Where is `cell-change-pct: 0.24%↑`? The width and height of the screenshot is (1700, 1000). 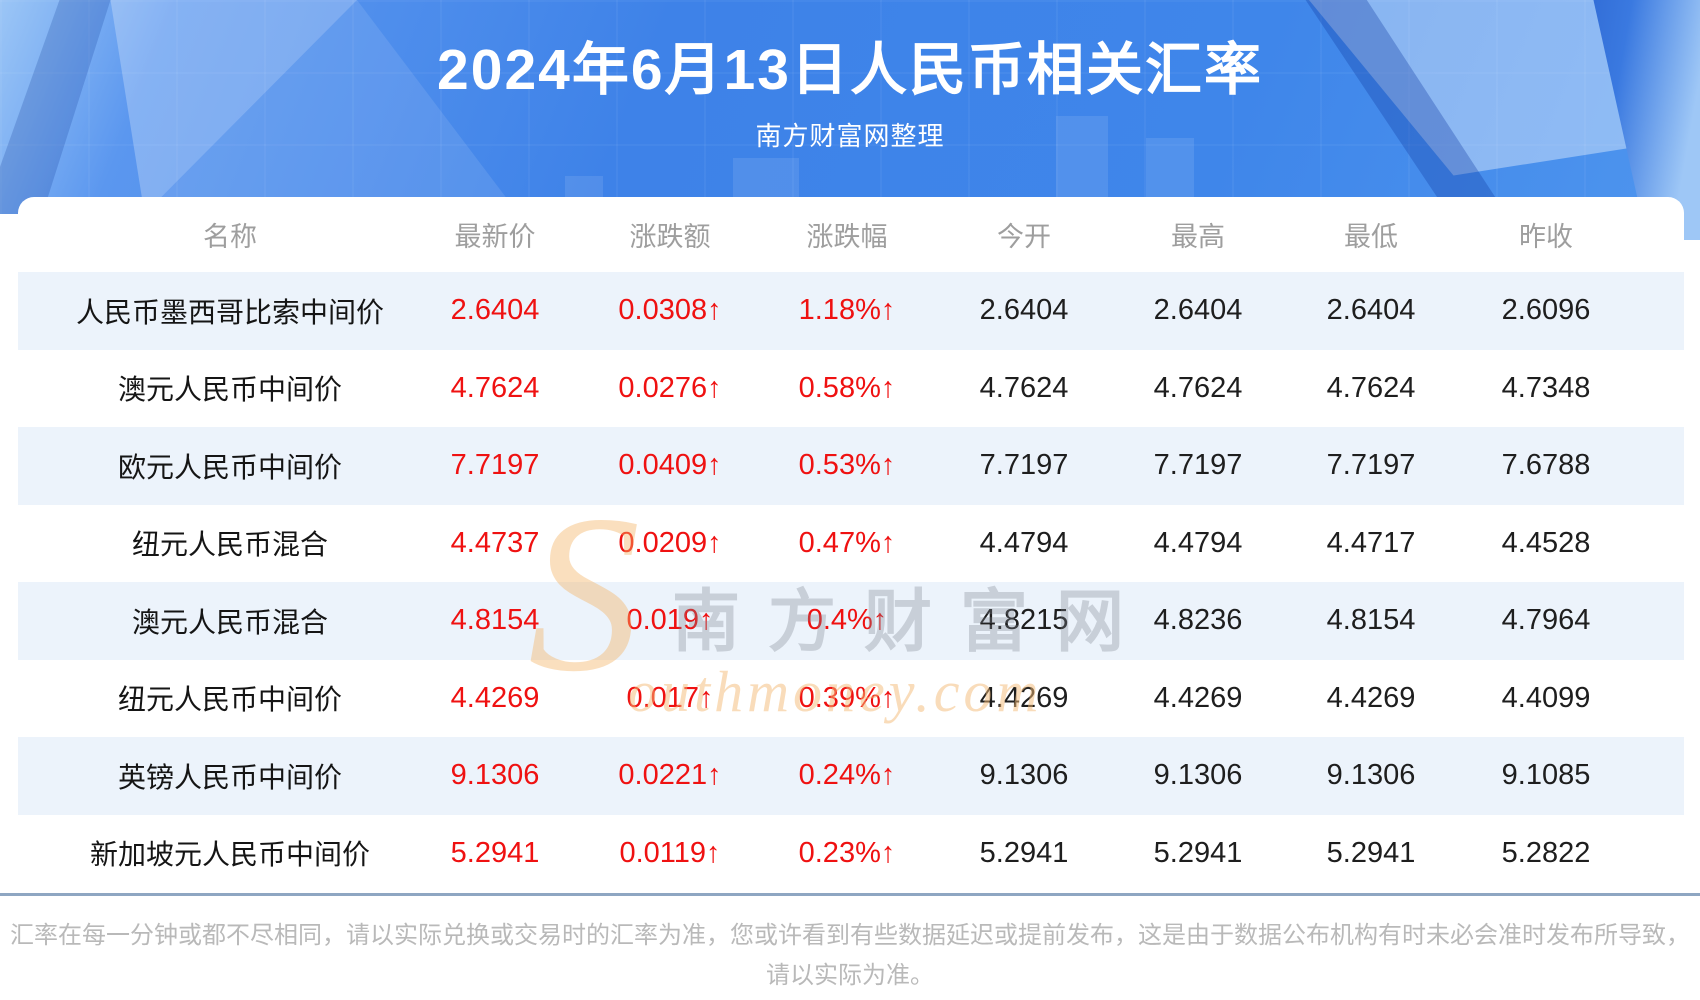 cell-change-pct: 0.24%↑ is located at coordinates (847, 775).